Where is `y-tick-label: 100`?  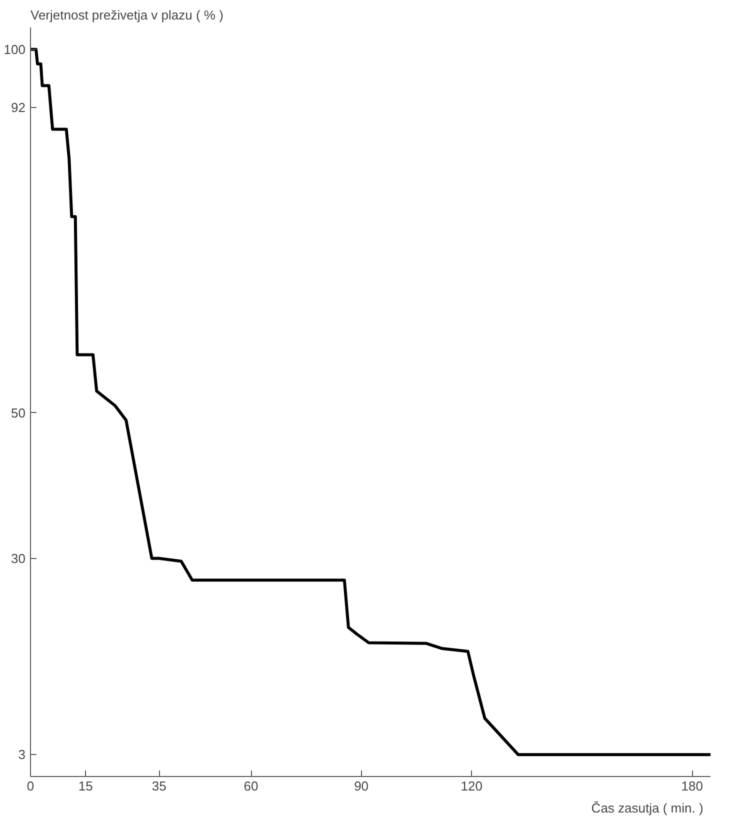
y-tick-label: 100 is located at coordinates (15, 49).